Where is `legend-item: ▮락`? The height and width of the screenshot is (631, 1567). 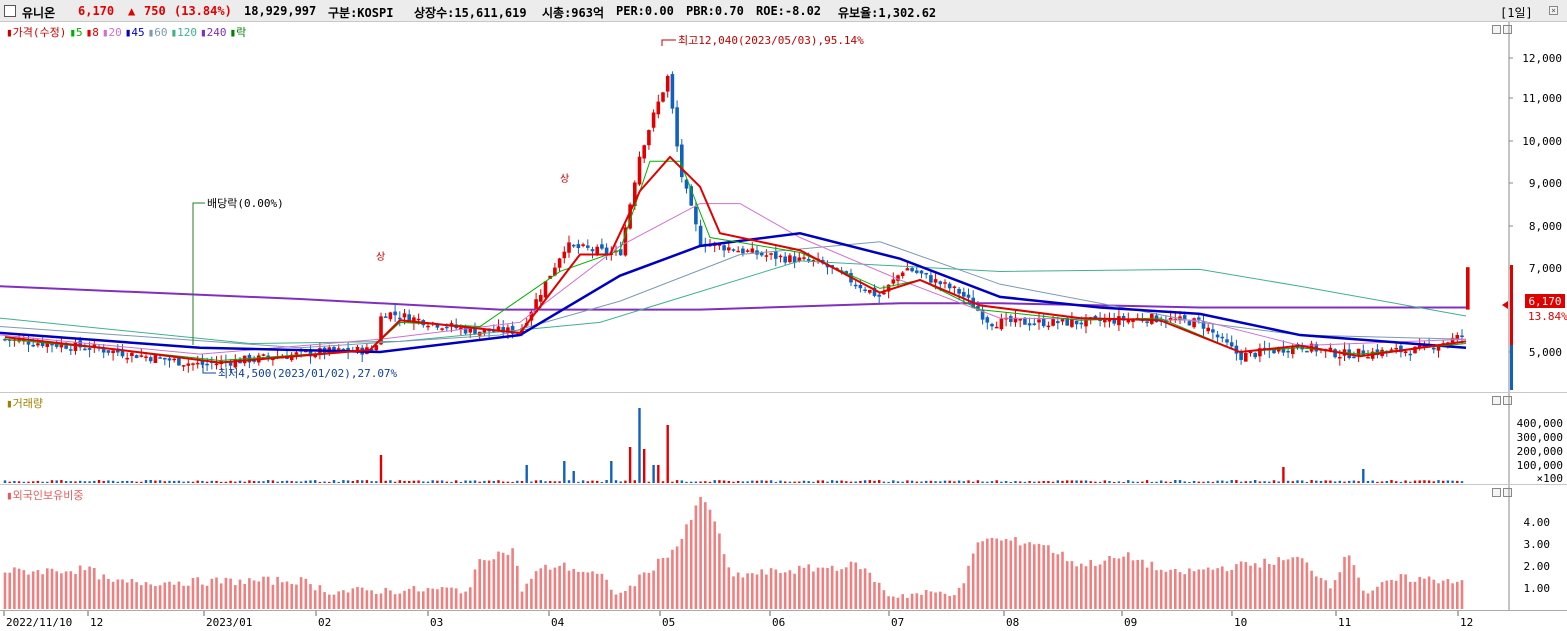
legend-item: ▮락 is located at coordinates (238, 32).